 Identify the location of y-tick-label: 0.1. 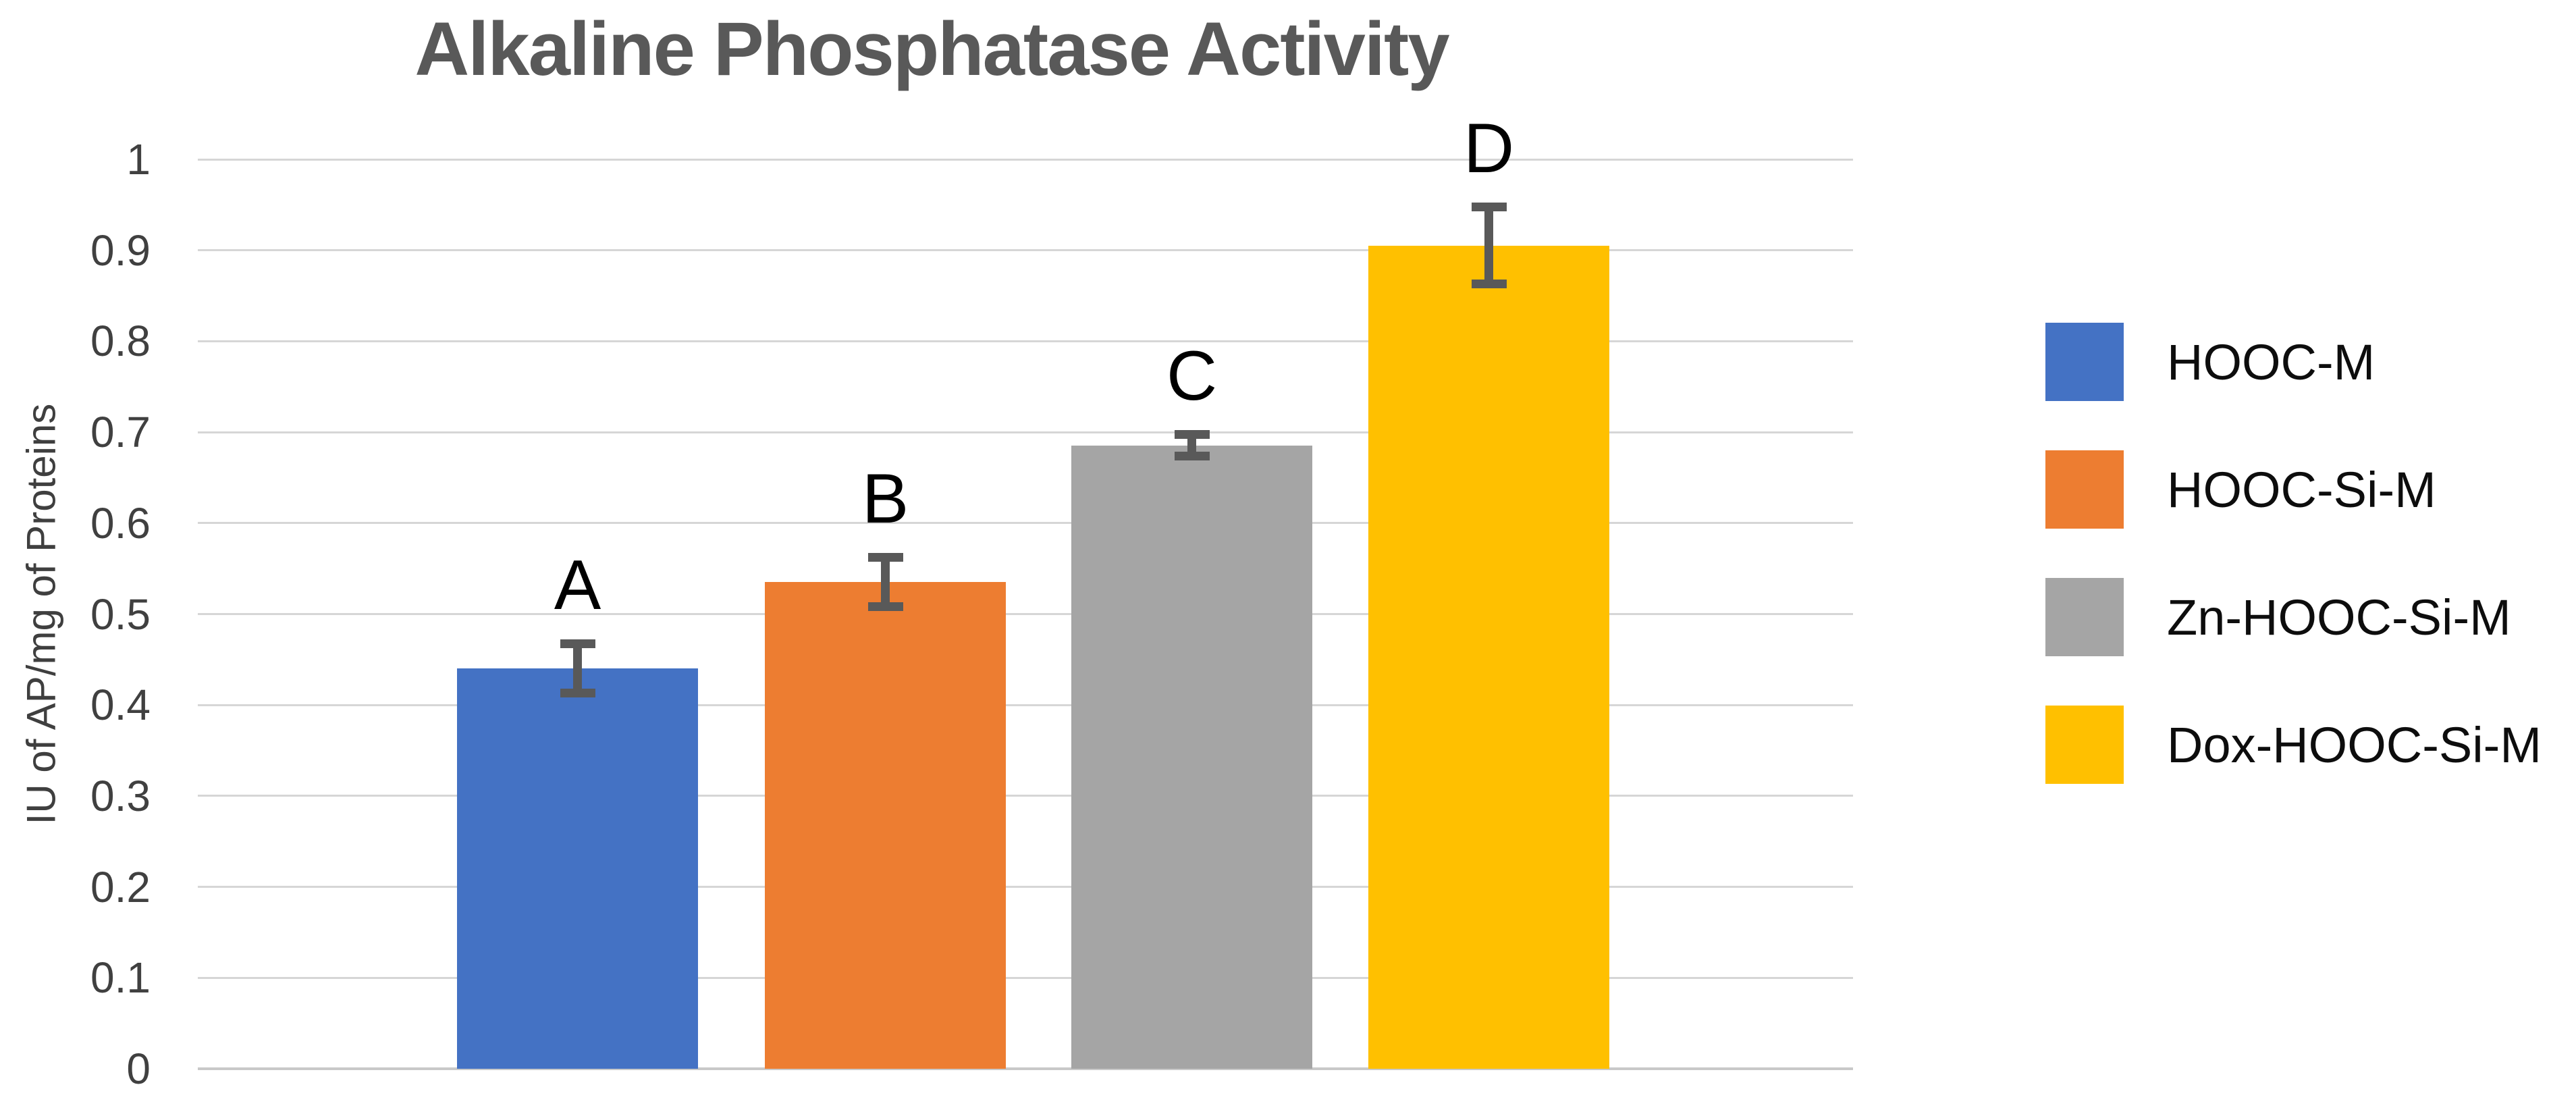
(120, 978).